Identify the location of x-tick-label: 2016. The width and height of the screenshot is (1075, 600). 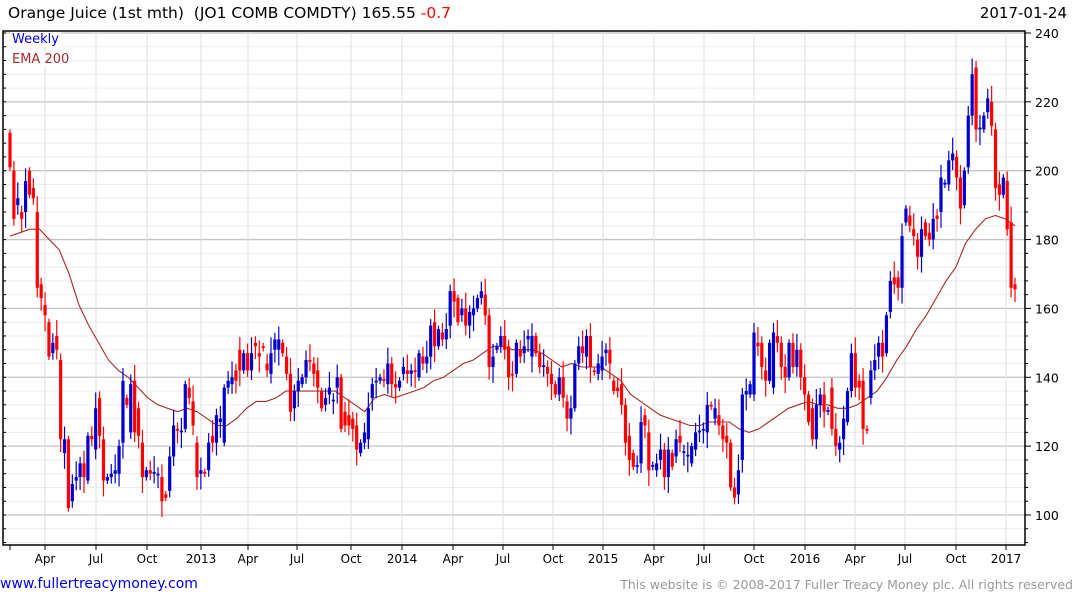
(805, 559).